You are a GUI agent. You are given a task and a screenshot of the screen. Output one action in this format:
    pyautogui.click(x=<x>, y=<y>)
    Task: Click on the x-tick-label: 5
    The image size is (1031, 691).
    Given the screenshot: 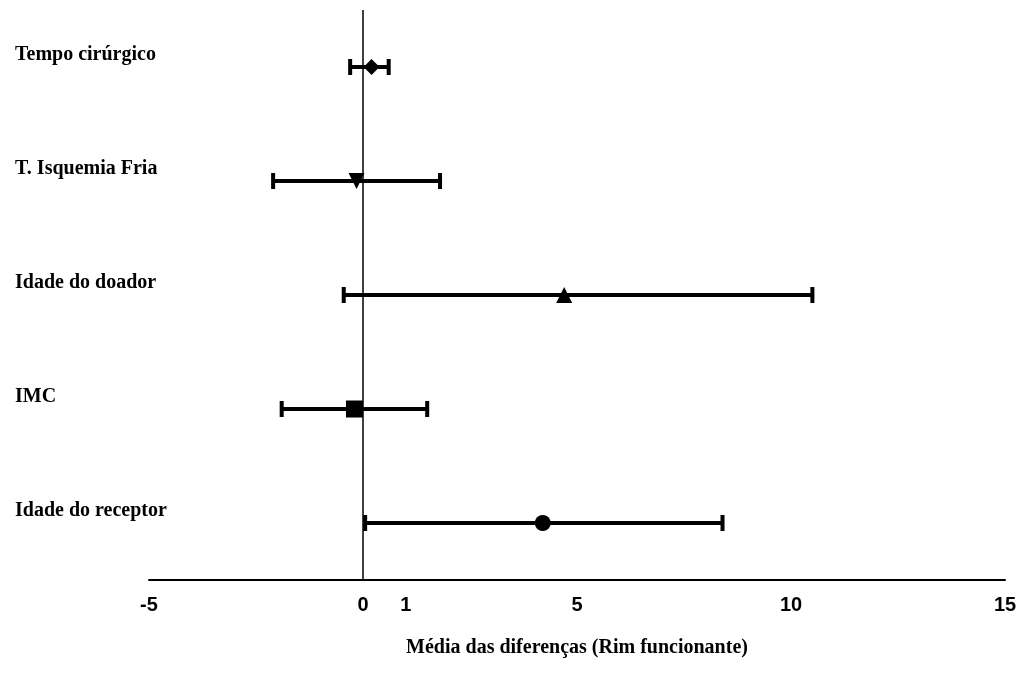 What is the action you would take?
    pyautogui.click(x=577, y=604)
    